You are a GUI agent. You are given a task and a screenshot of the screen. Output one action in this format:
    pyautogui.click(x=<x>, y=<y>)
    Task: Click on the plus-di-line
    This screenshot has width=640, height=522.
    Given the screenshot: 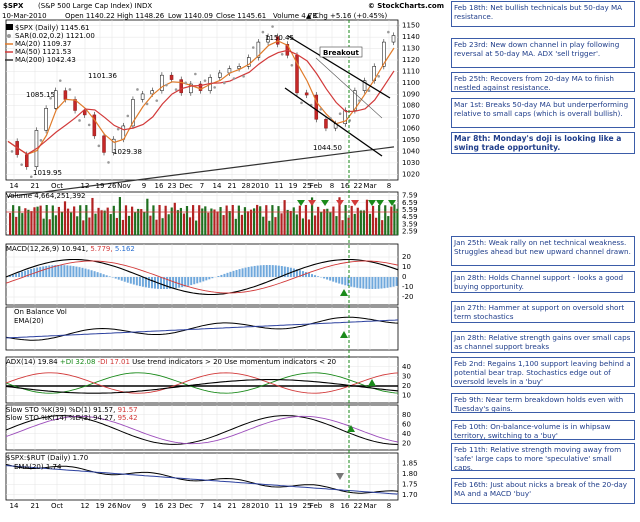 What is the action you would take?
    pyautogui.click(x=202, y=383)
    